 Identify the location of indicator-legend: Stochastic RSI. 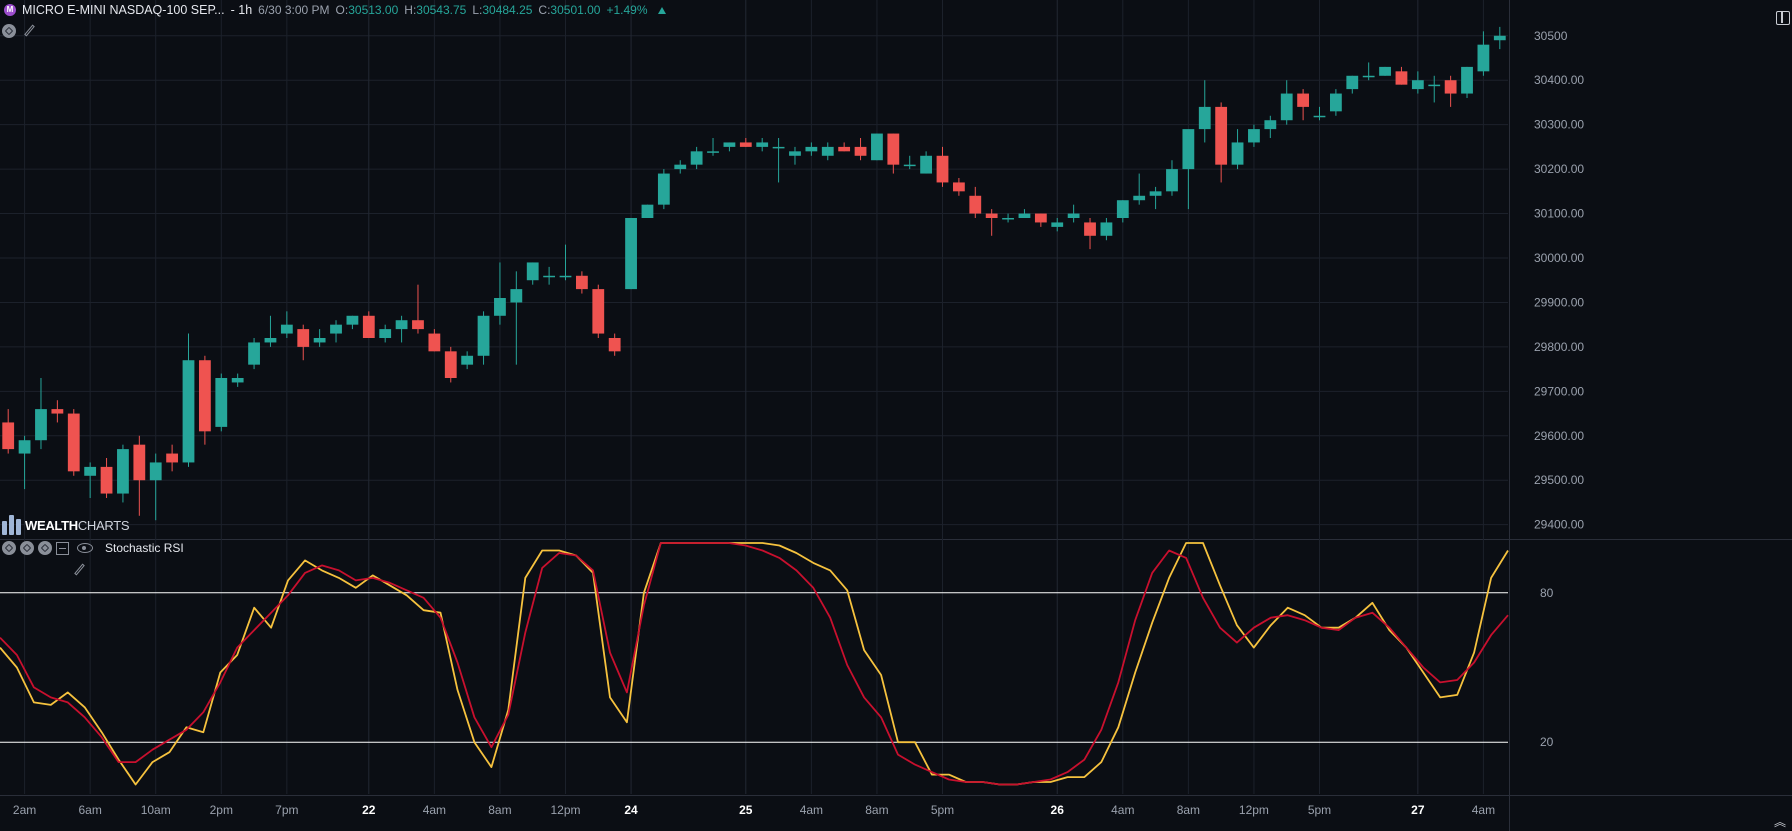
(93, 548).